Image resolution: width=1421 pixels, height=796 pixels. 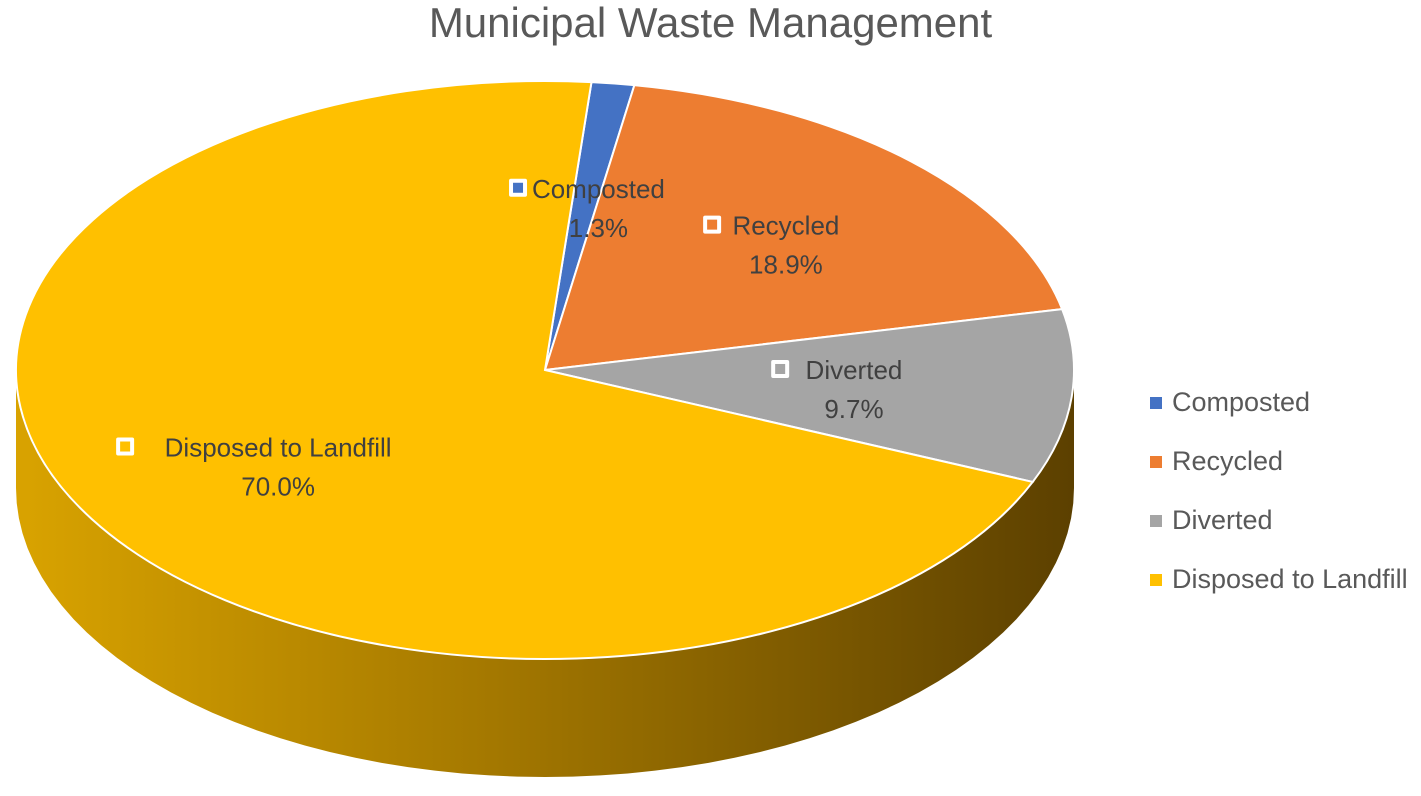 I want to click on legend-label: Disposed to Landfill, so click(x=1290, y=579).